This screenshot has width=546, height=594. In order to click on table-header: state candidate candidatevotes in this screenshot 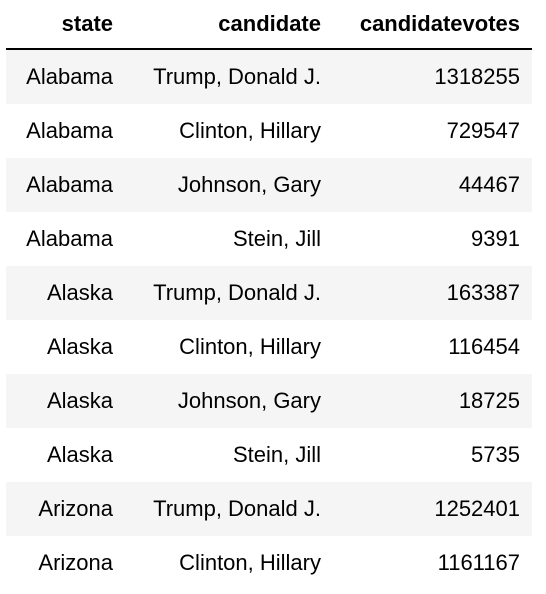, I will do `click(269, 25)`.